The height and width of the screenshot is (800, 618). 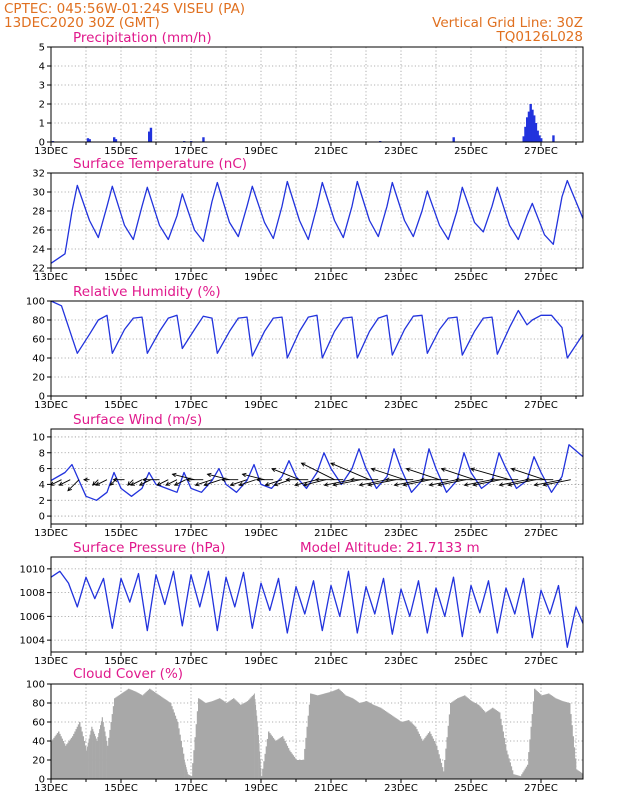 I want to click on temp-data-layer, so click(x=317, y=221).